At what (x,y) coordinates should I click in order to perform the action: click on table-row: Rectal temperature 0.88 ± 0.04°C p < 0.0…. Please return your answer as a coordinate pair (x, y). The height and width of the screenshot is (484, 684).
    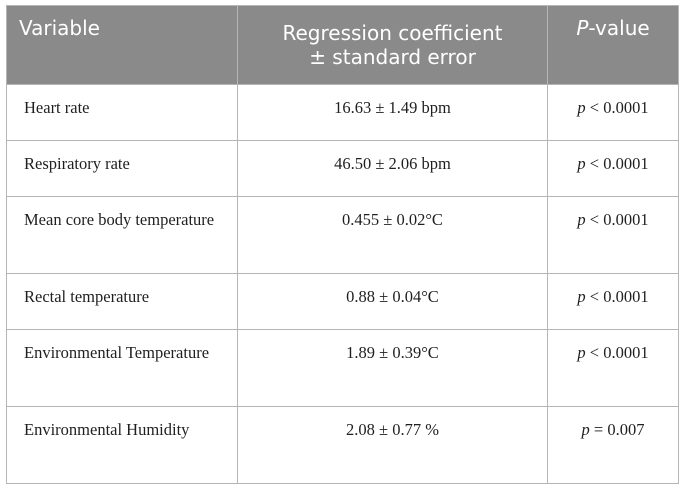
    Looking at the image, I should click on (342, 301).